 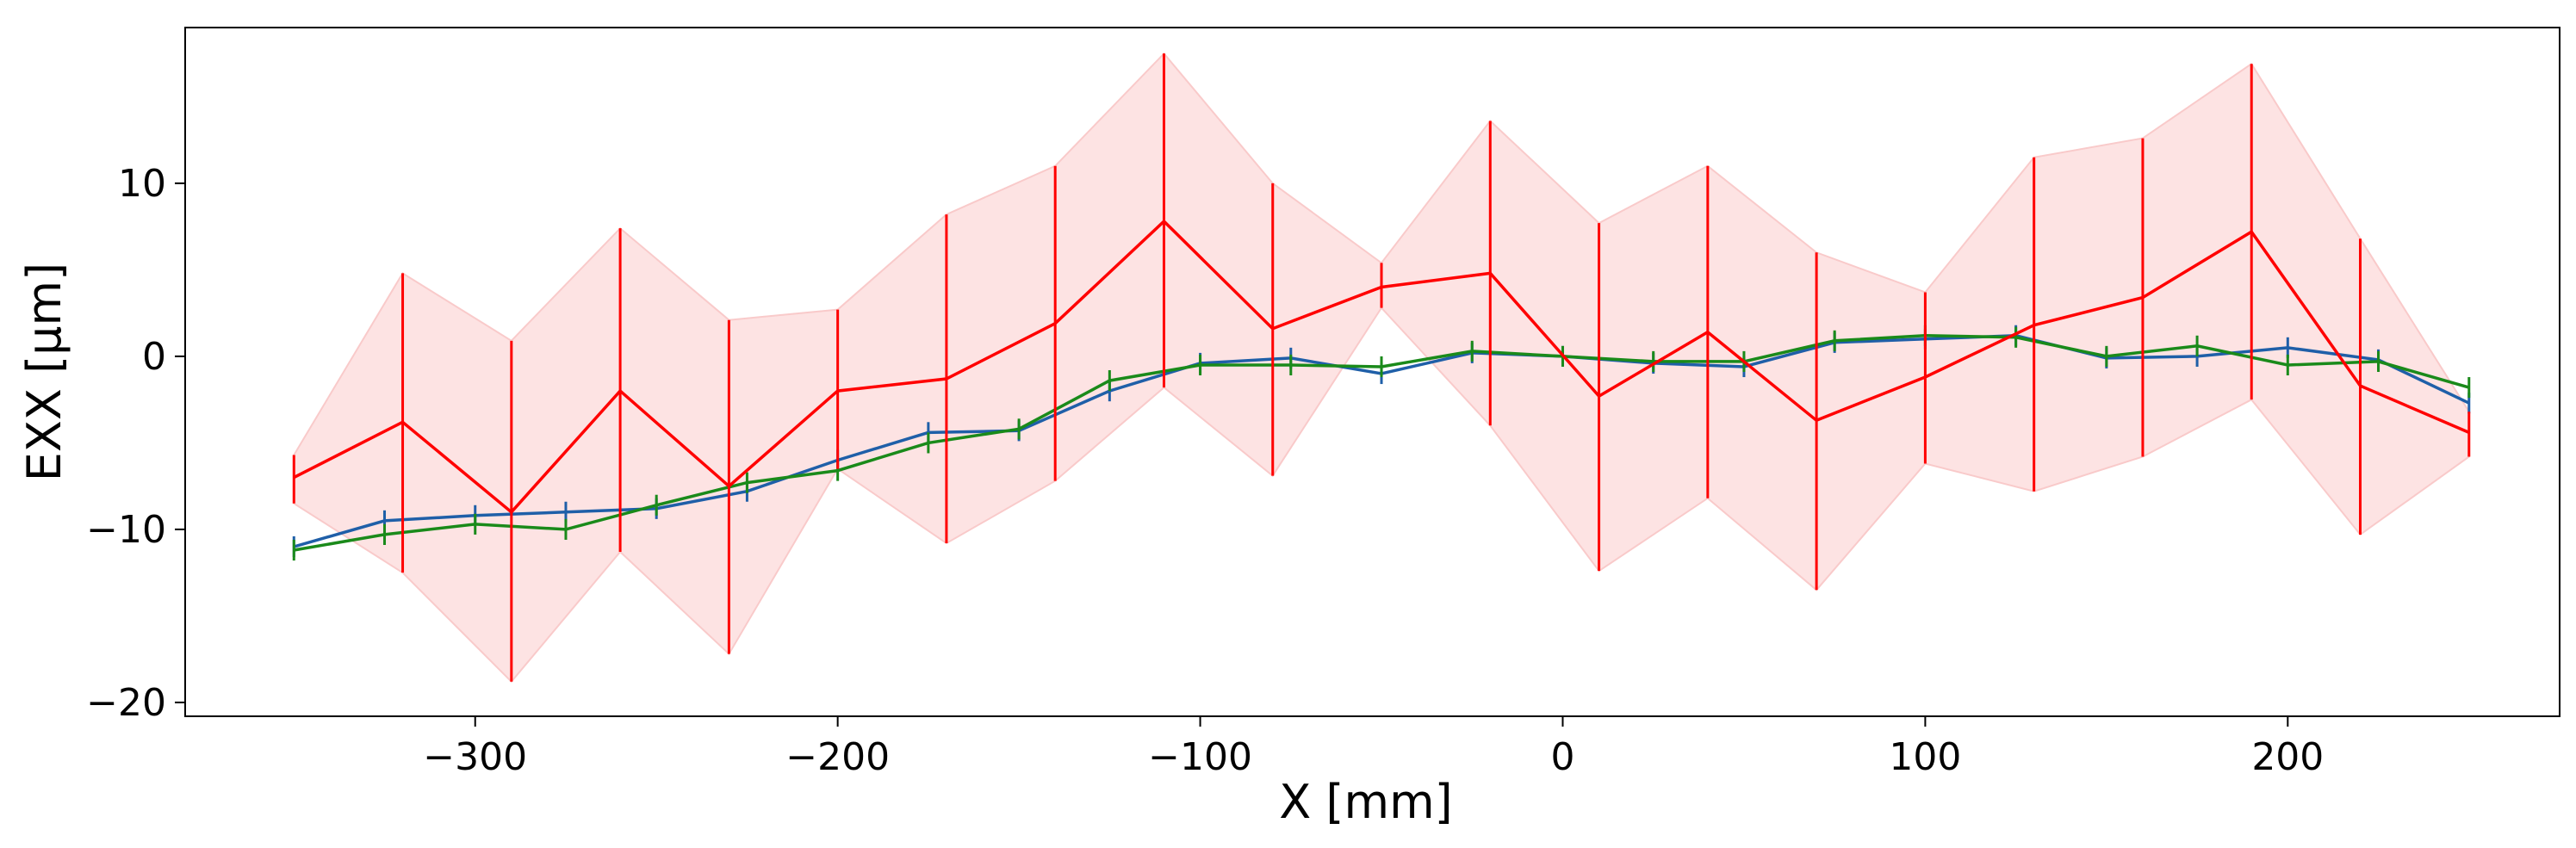 I want to click on x-tick-label: 100, so click(x=1925, y=757).